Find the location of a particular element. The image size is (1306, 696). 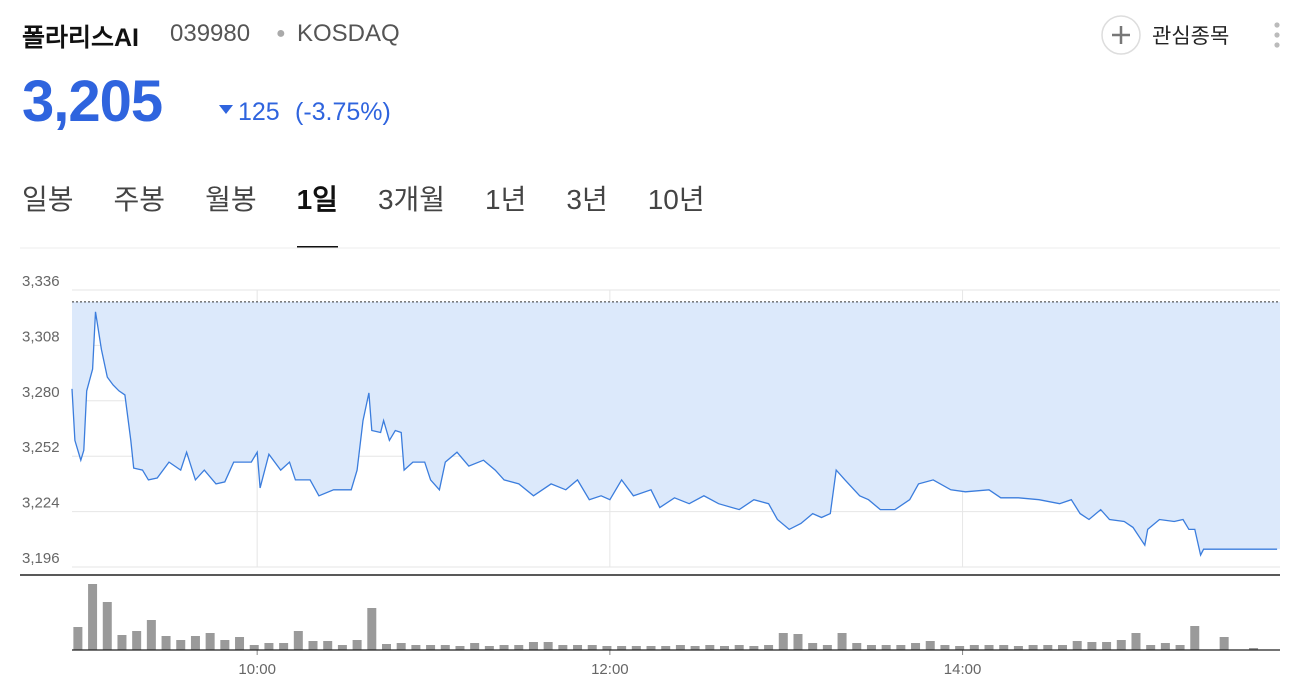

period-tab: 3개월 is located at coordinates (411, 199).